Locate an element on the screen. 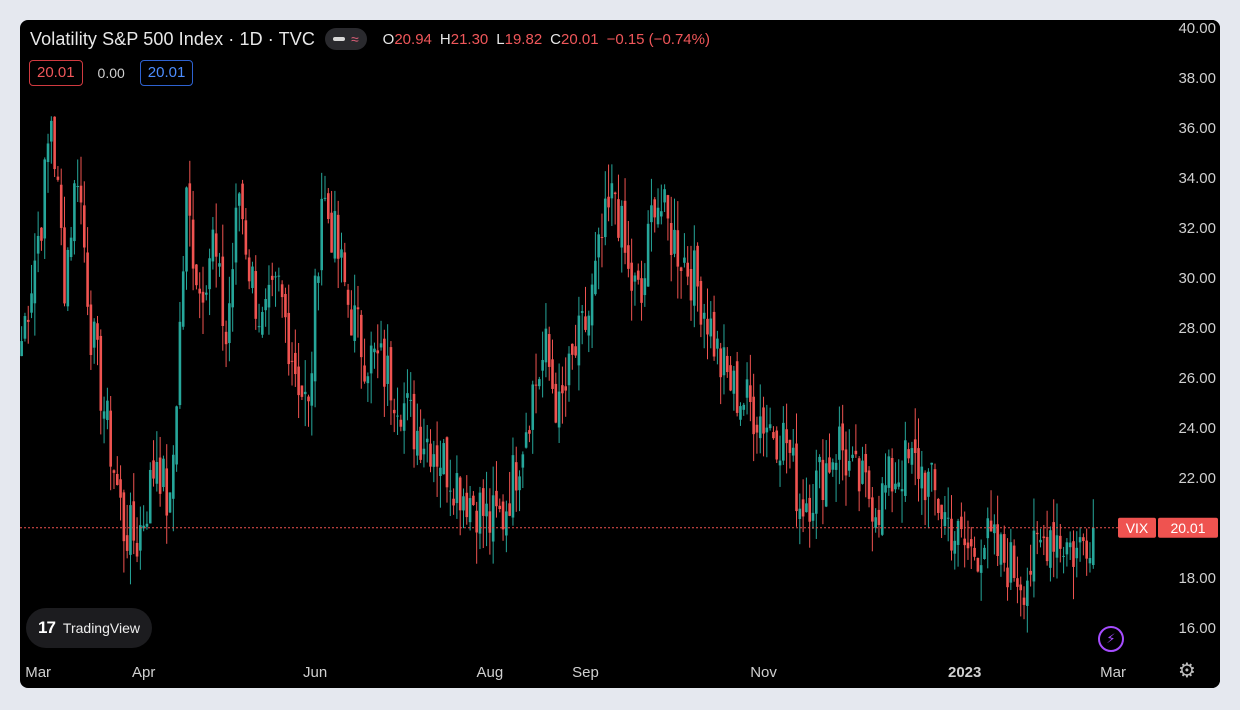 This screenshot has width=1240, height=710. wave-icon: ≈ is located at coordinates (354, 39).